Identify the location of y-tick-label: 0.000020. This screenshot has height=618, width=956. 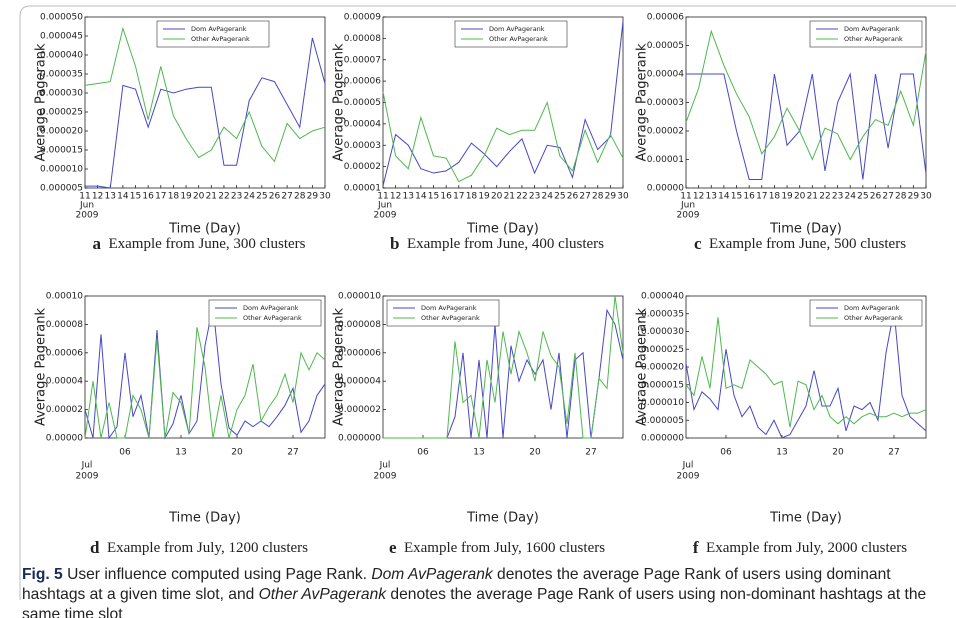
(662, 368).